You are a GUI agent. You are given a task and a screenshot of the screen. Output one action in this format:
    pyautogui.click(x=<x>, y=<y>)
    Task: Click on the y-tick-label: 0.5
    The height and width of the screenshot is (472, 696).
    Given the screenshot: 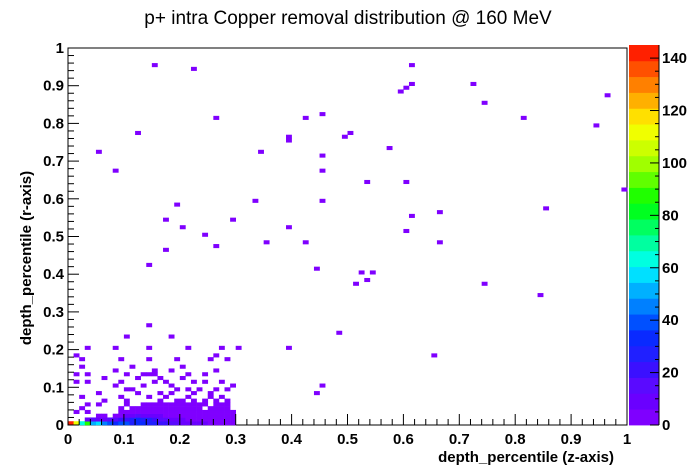 What is the action you would take?
    pyautogui.click(x=53, y=237)
    